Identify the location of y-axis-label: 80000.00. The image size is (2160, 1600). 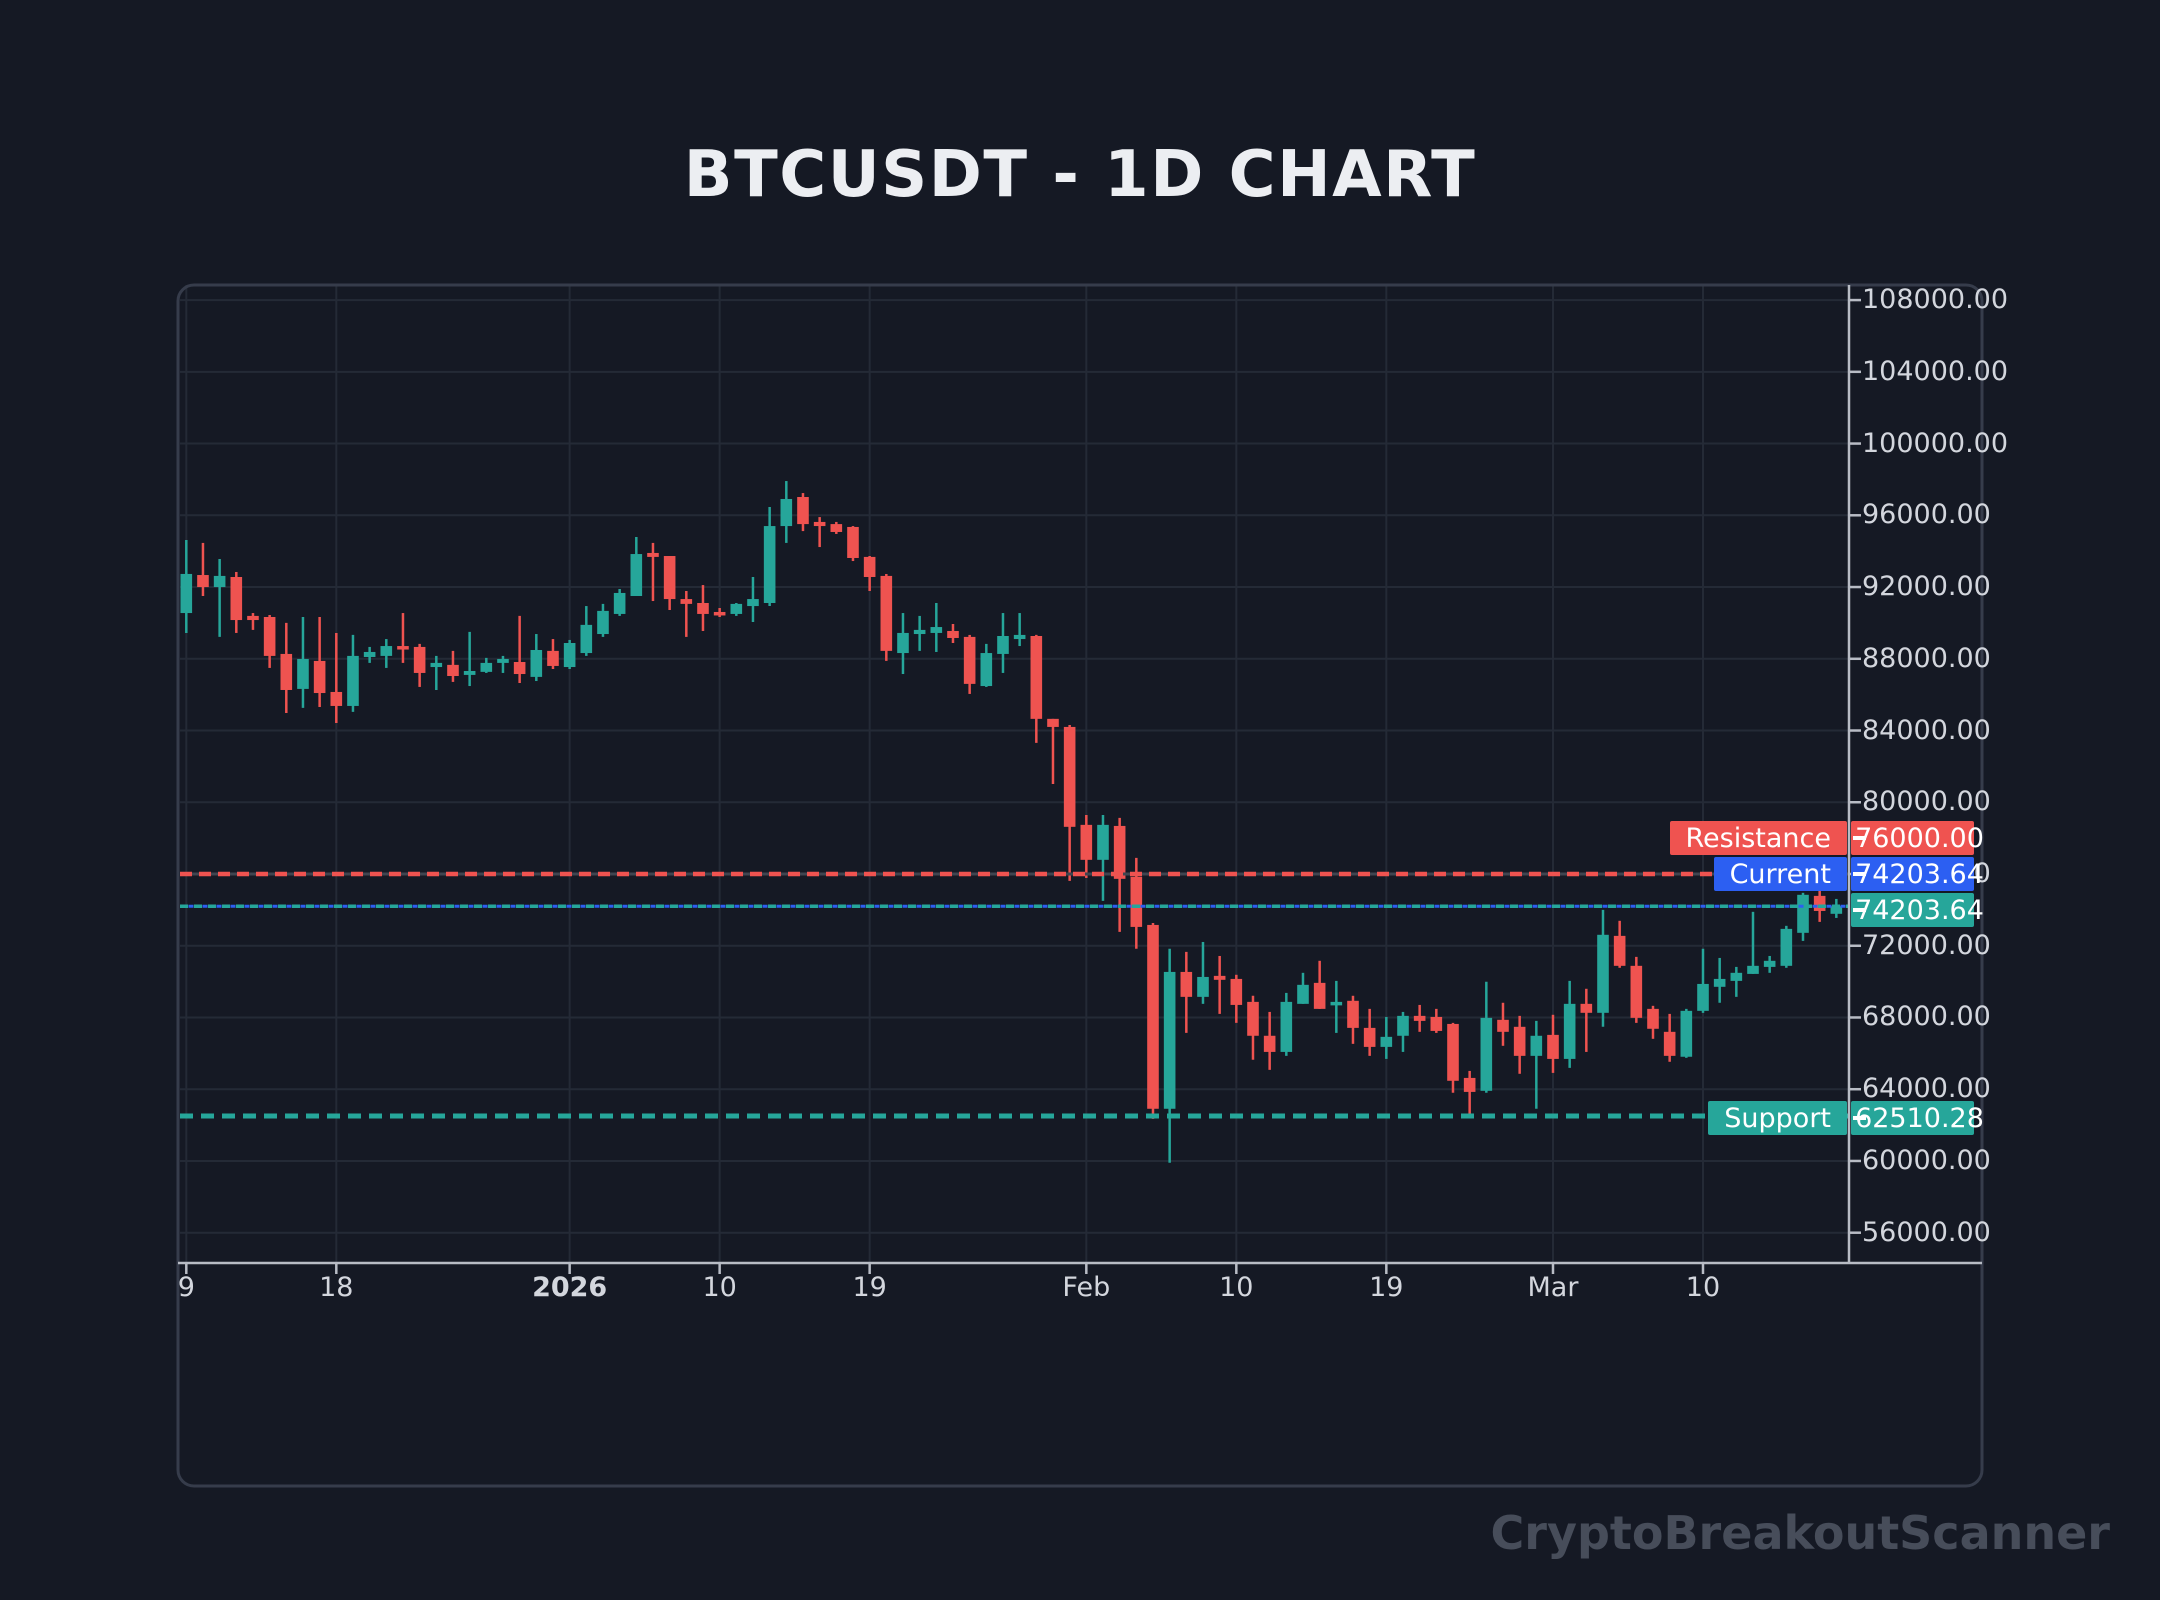
(1926, 802).